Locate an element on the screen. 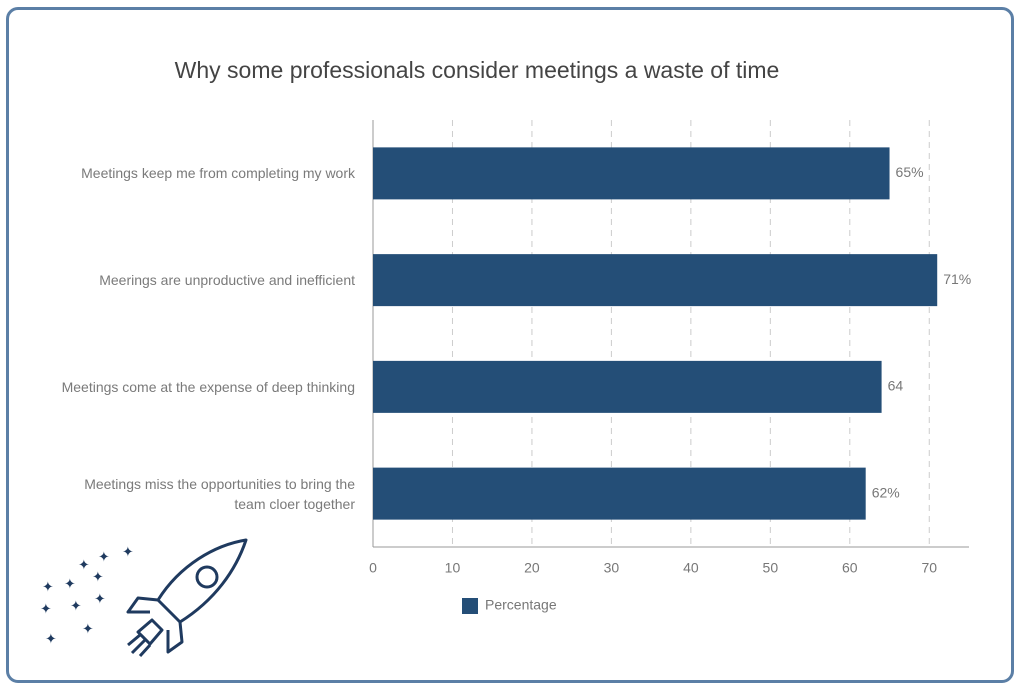  data-label: 64 is located at coordinates (896, 386).